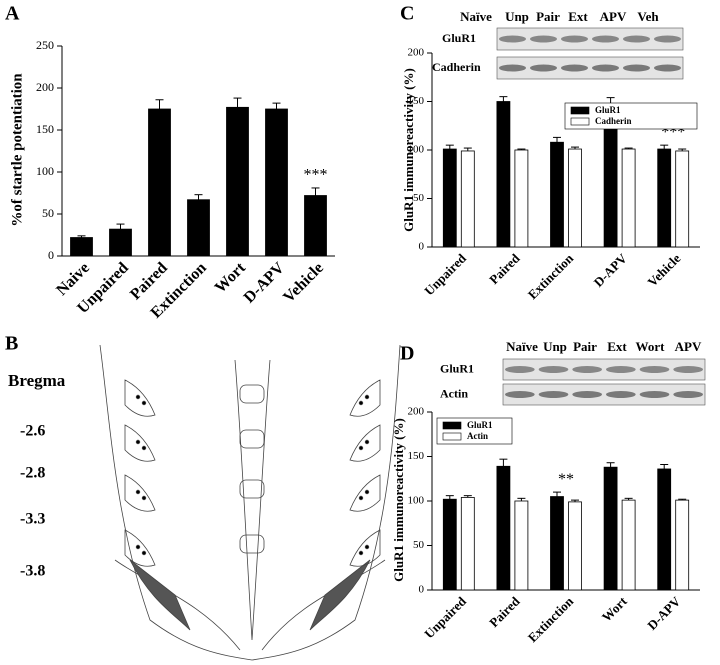  What do you see at coordinates (664, 269) in the screenshot?
I see `x-tick-label: Vehicle` at bounding box center [664, 269].